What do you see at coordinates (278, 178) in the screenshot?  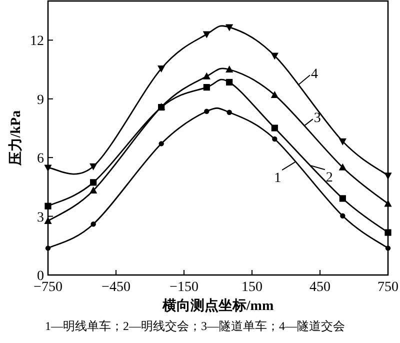 I see `series-label: 1` at bounding box center [278, 178].